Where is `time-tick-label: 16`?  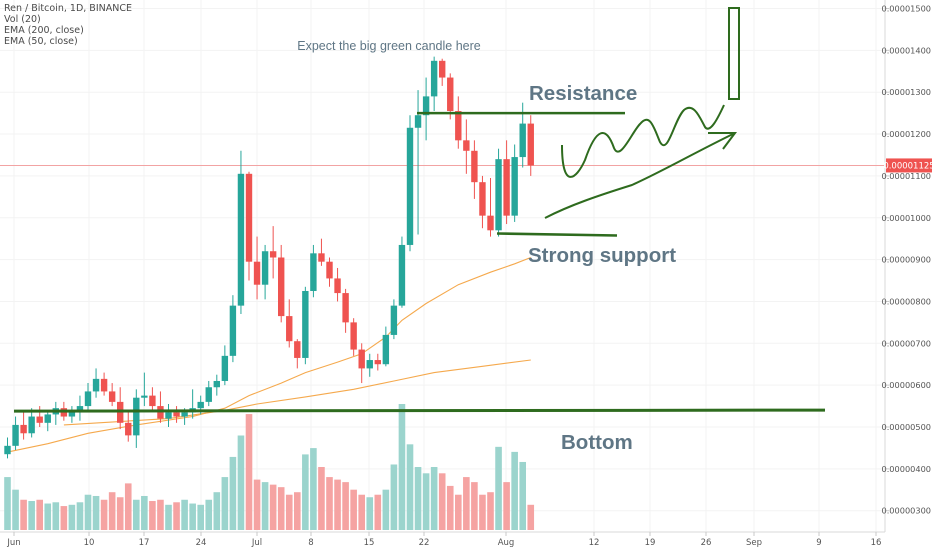
time-tick-label: 16 is located at coordinates (876, 543).